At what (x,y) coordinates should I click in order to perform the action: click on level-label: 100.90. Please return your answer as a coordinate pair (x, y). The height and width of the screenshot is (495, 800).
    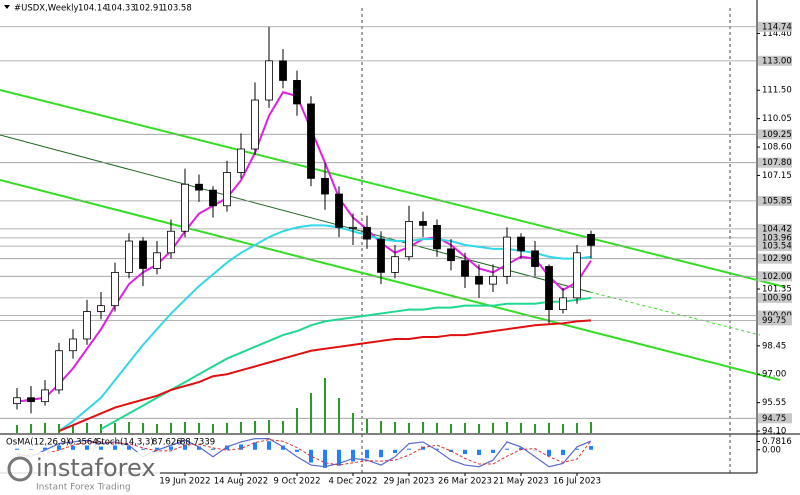
    Looking at the image, I should click on (777, 298).